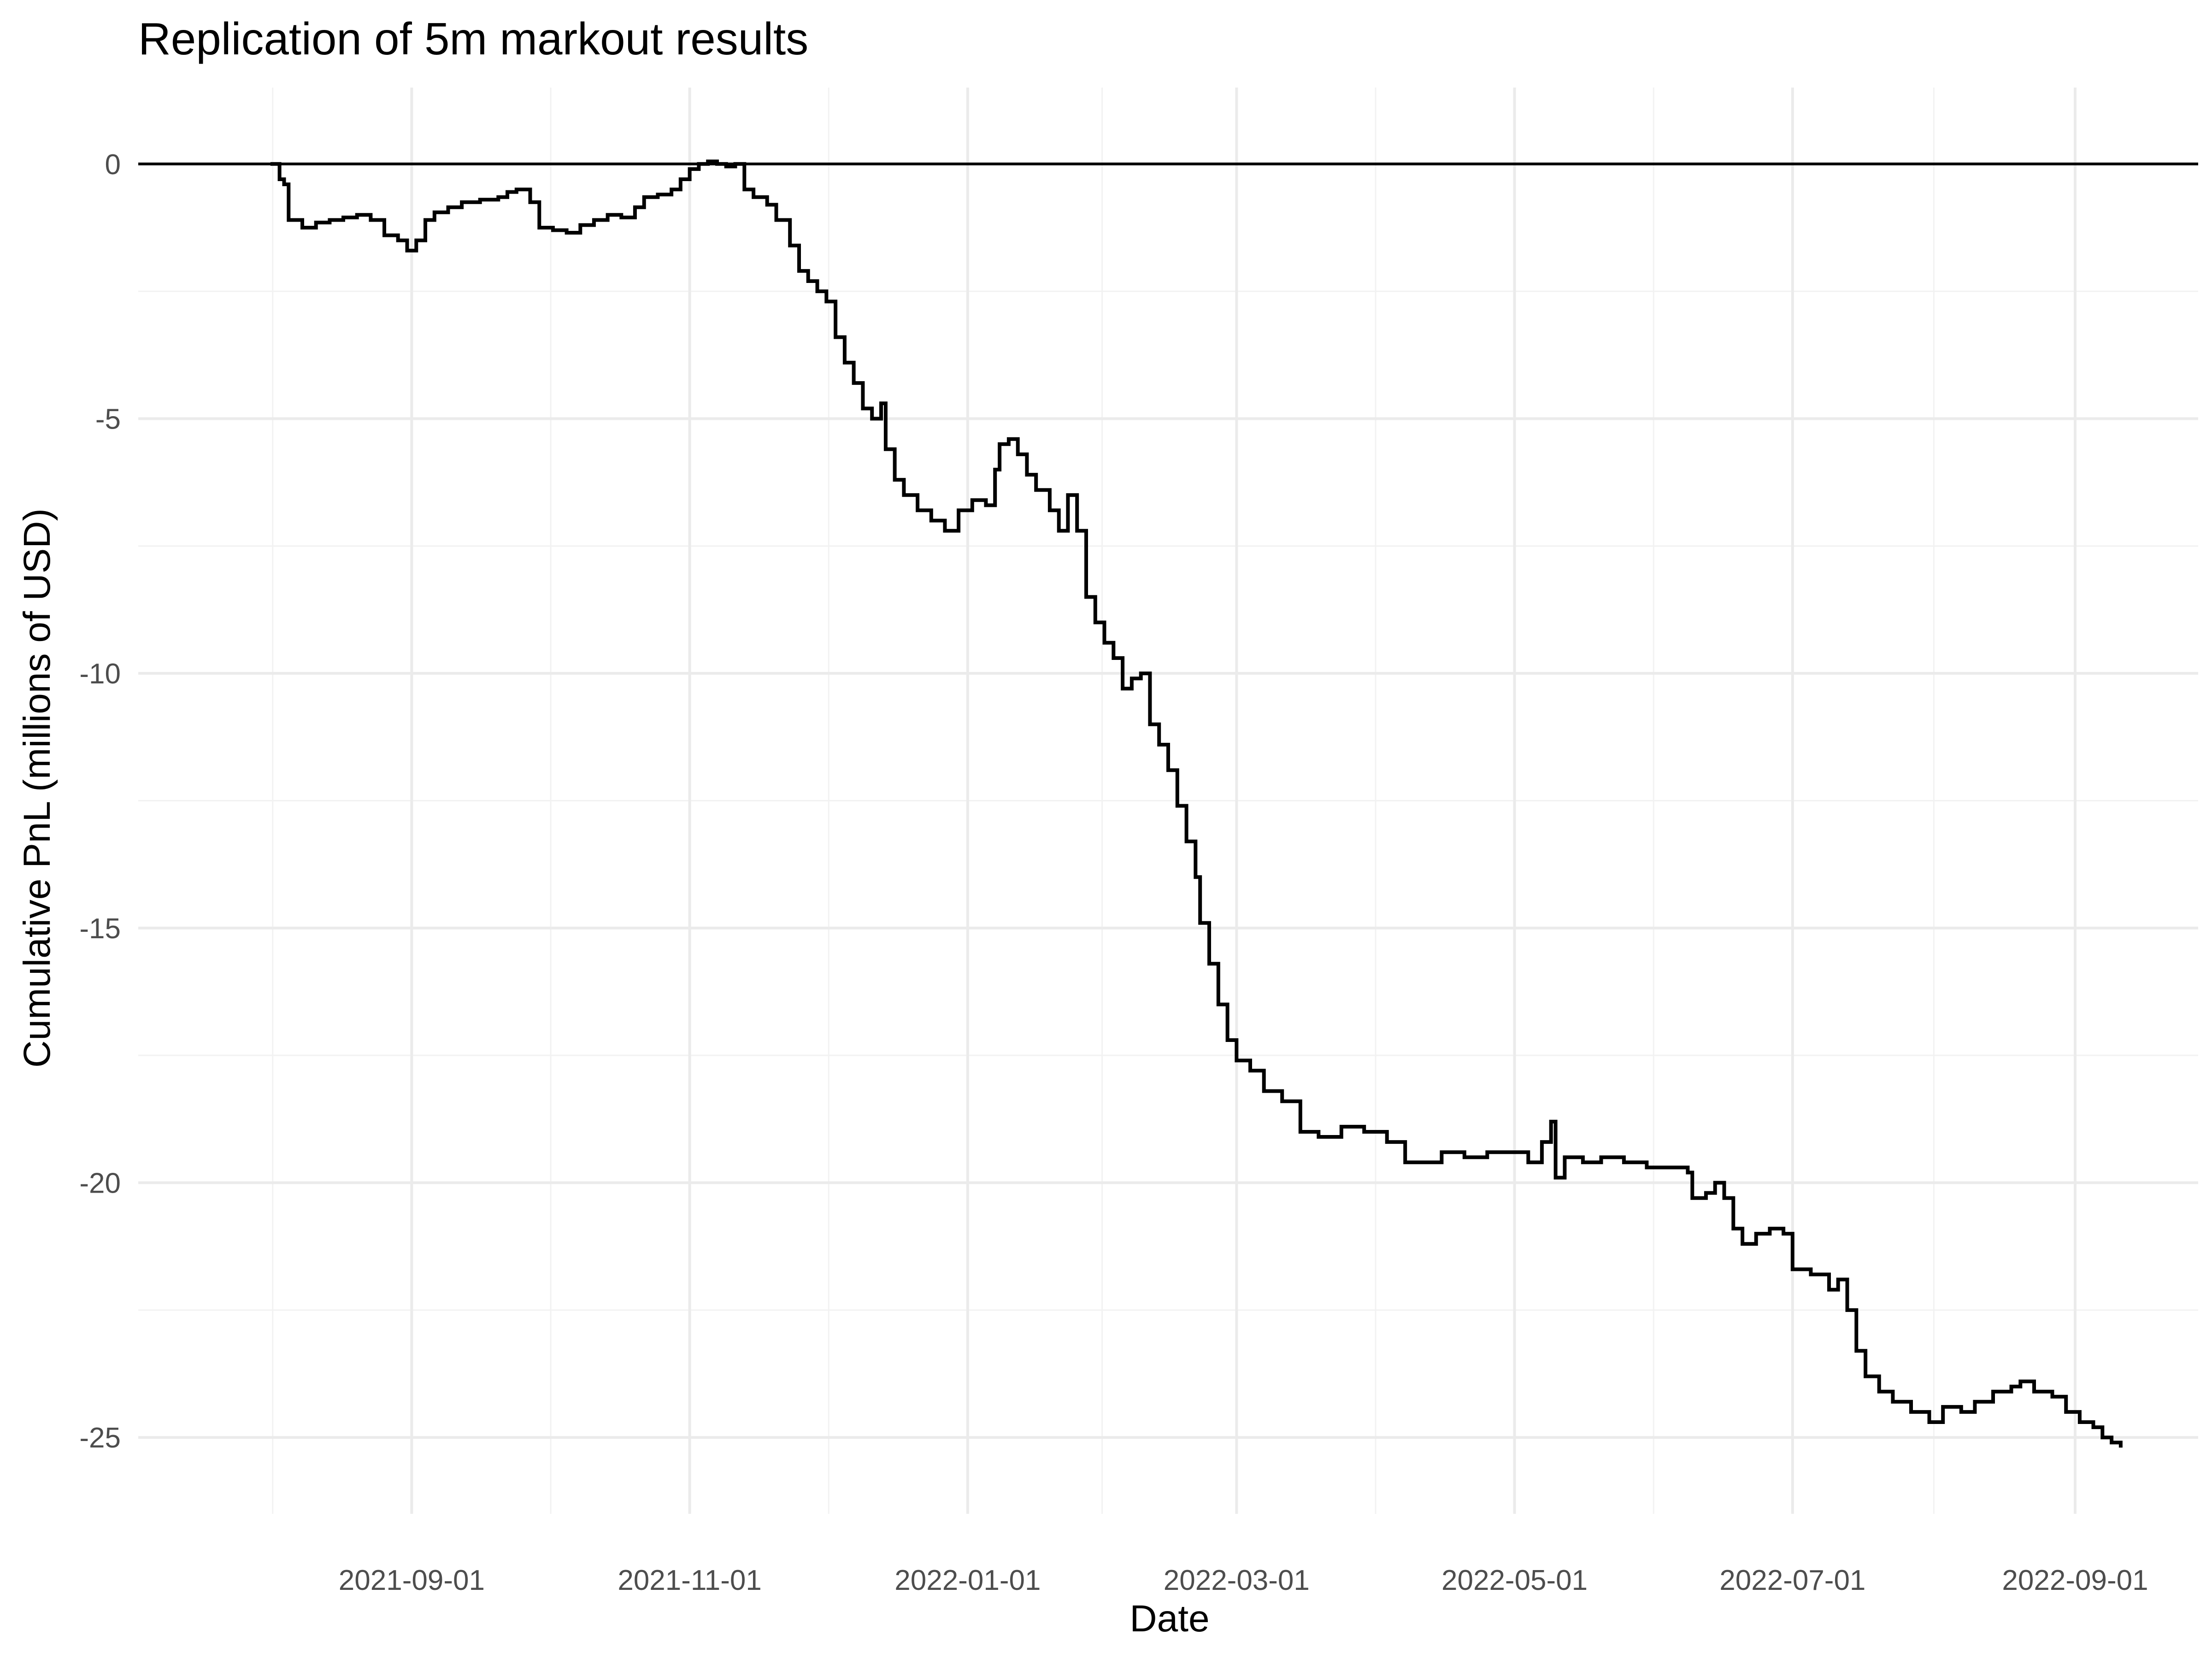  I want to click on y-tick-label: -15, so click(100, 929).